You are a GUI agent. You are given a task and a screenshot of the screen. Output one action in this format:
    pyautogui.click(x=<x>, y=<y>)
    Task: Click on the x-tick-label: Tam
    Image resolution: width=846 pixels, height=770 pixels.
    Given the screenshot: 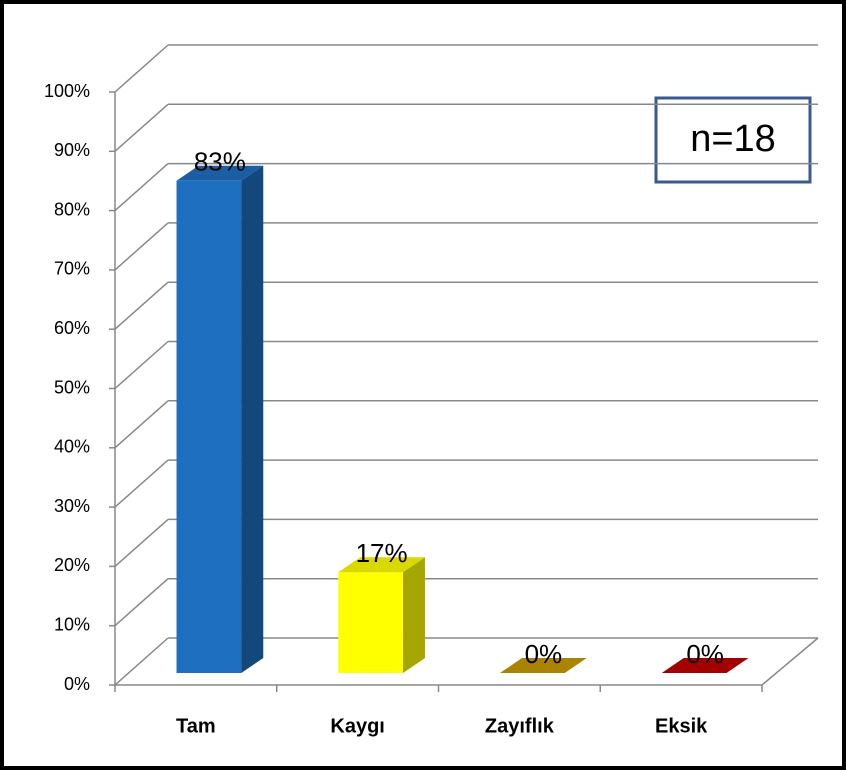 What is the action you would take?
    pyautogui.click(x=196, y=726)
    